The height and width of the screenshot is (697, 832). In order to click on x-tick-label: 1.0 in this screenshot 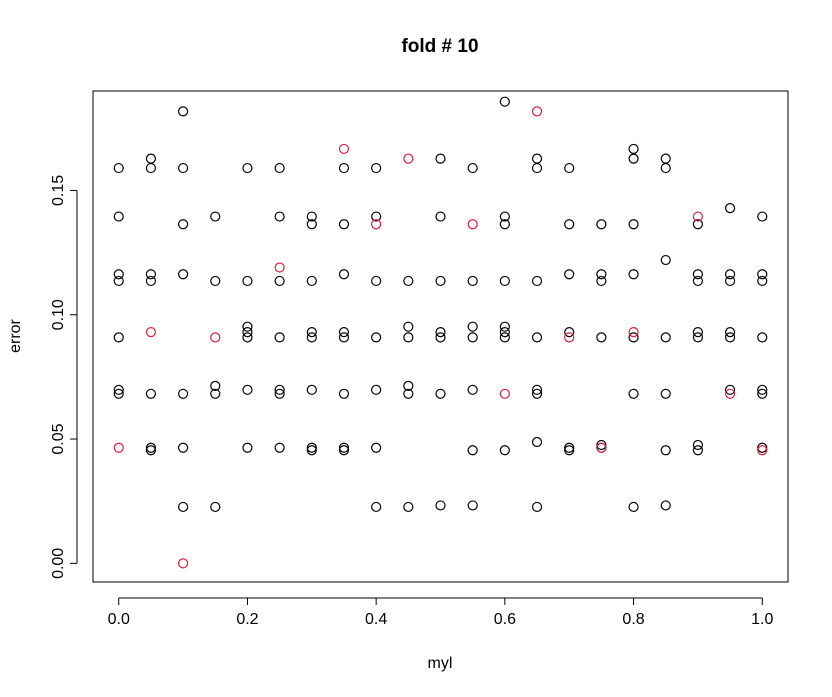, I will do `click(762, 619)`.